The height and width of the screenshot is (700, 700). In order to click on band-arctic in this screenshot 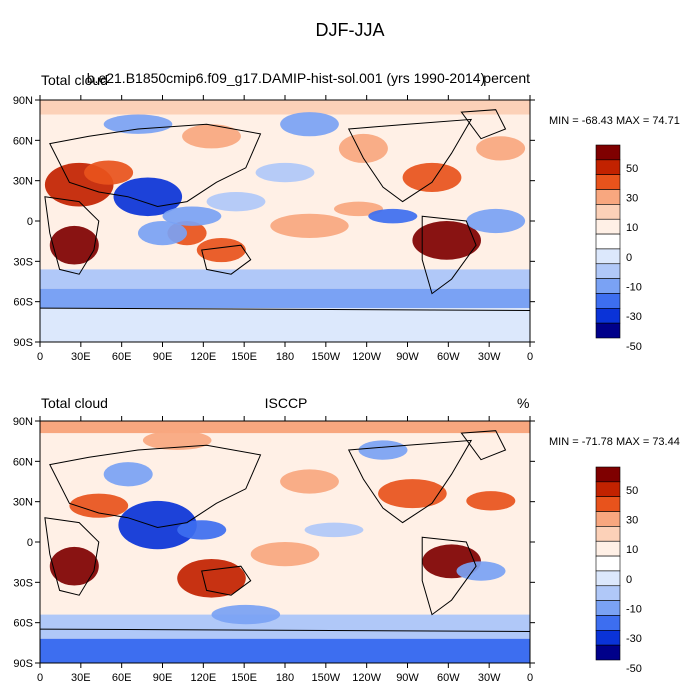, I will do `click(285, 427)`.